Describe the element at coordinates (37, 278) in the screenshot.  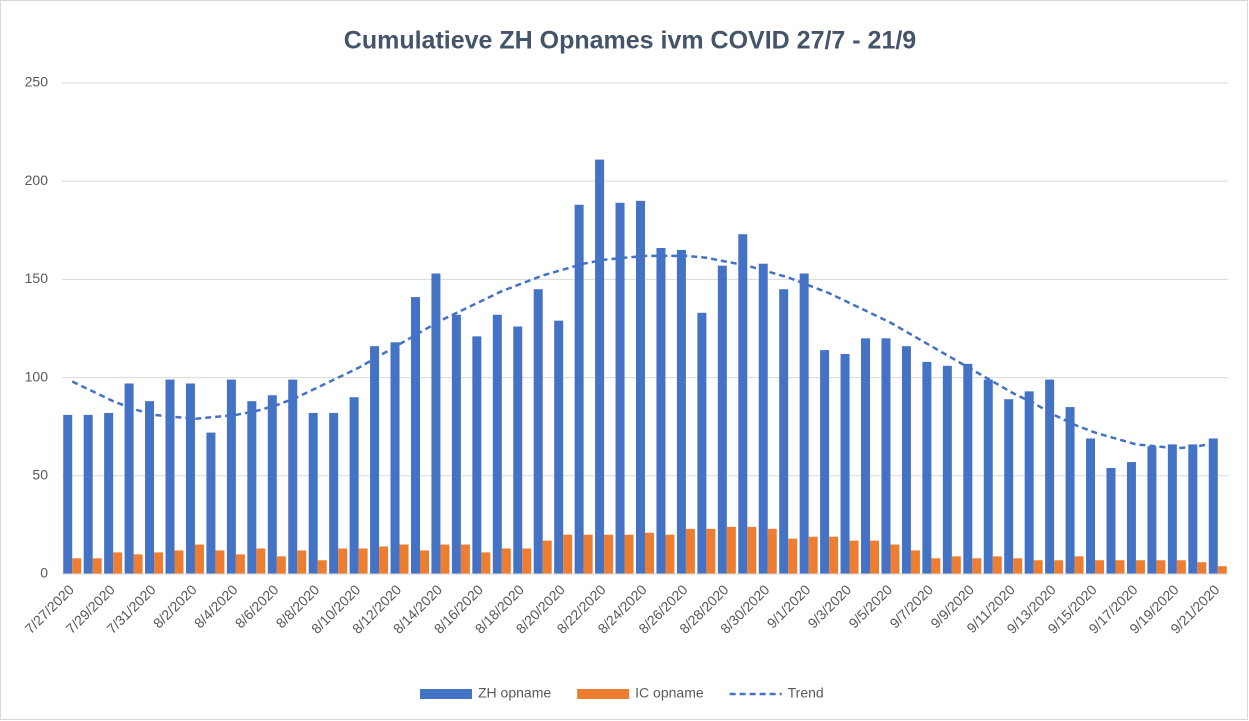
I see `y-tick-label: 150` at that location.